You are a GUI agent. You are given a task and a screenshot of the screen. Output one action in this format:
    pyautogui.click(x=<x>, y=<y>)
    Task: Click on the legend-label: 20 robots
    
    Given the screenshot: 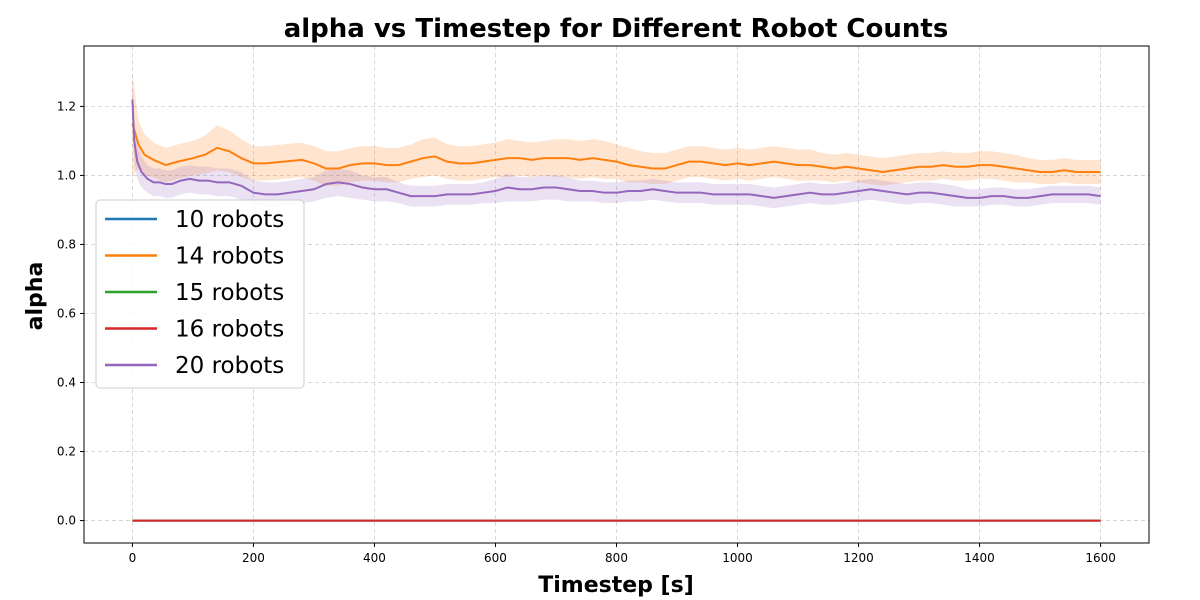 What is the action you would take?
    pyautogui.click(x=229, y=366)
    